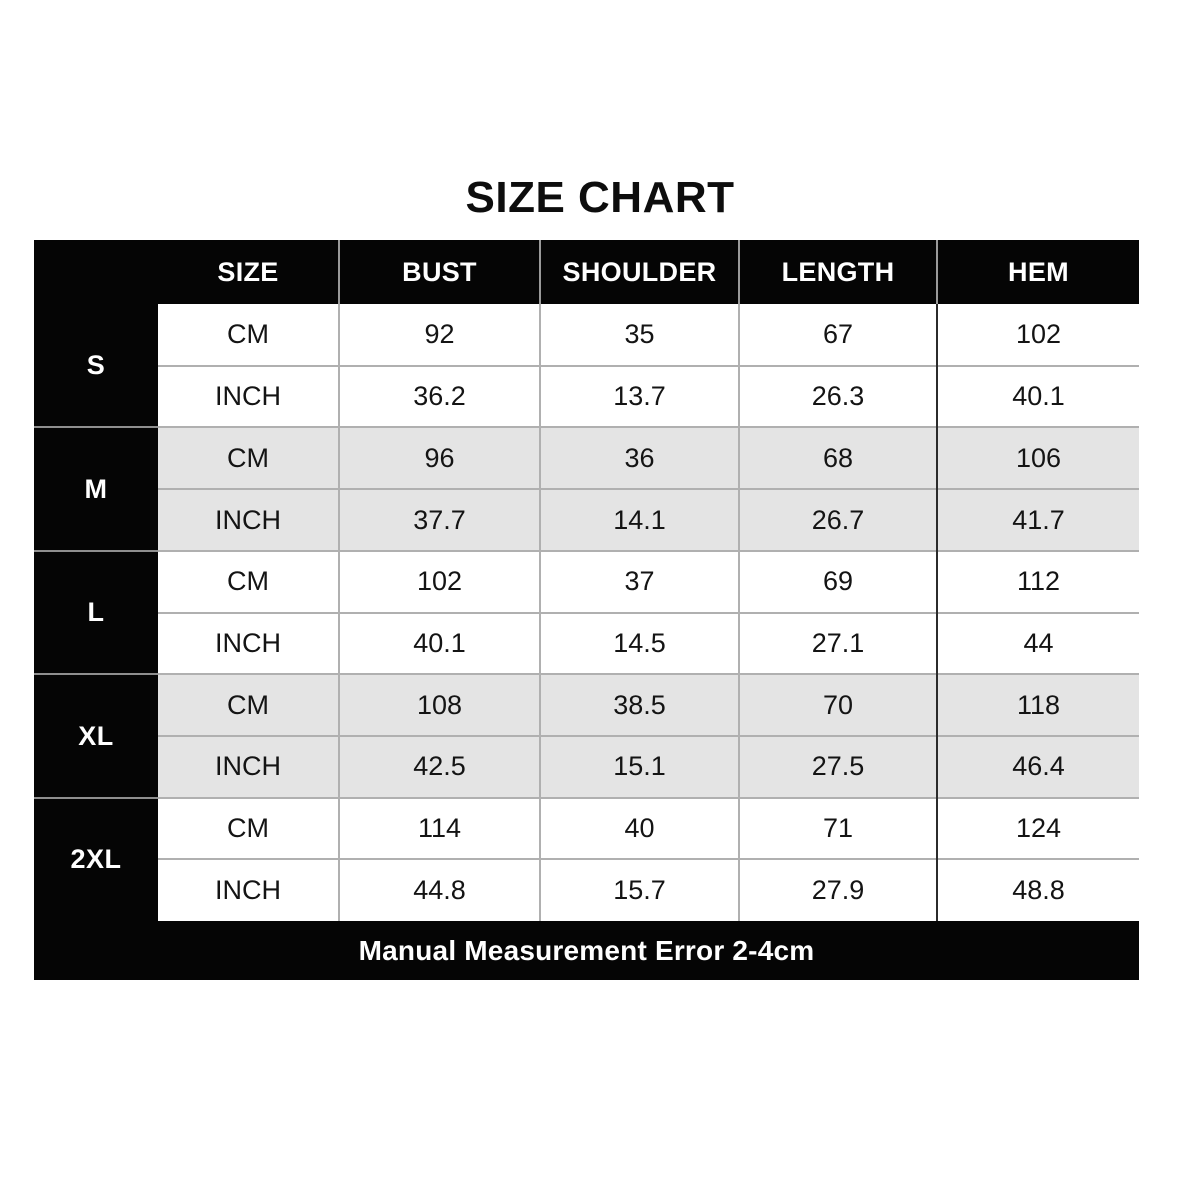  Describe the element at coordinates (838, 828) in the screenshot. I see `cell-2xl-cm-length: 71` at that location.